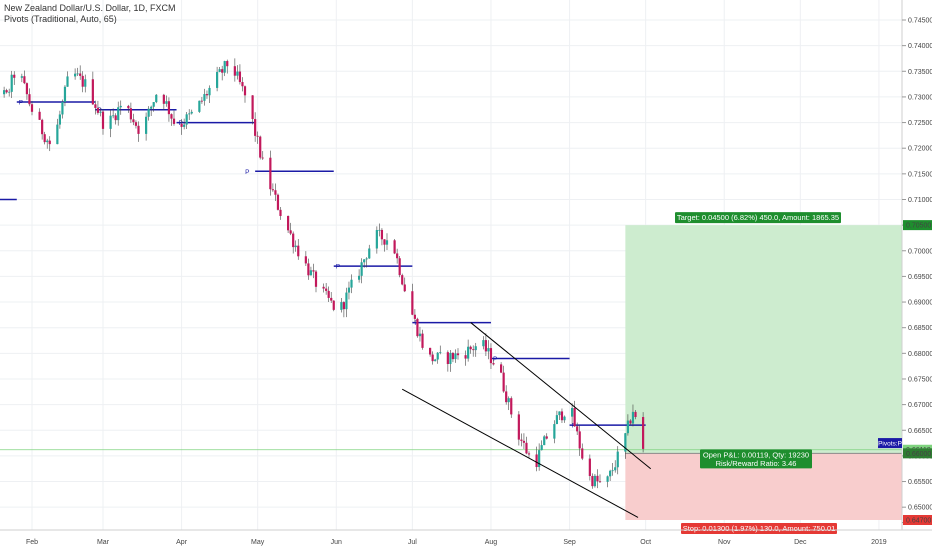 This screenshot has height=550, width=932. What do you see at coordinates (759, 528) in the screenshot?
I see `stop-label-box` at bounding box center [759, 528].